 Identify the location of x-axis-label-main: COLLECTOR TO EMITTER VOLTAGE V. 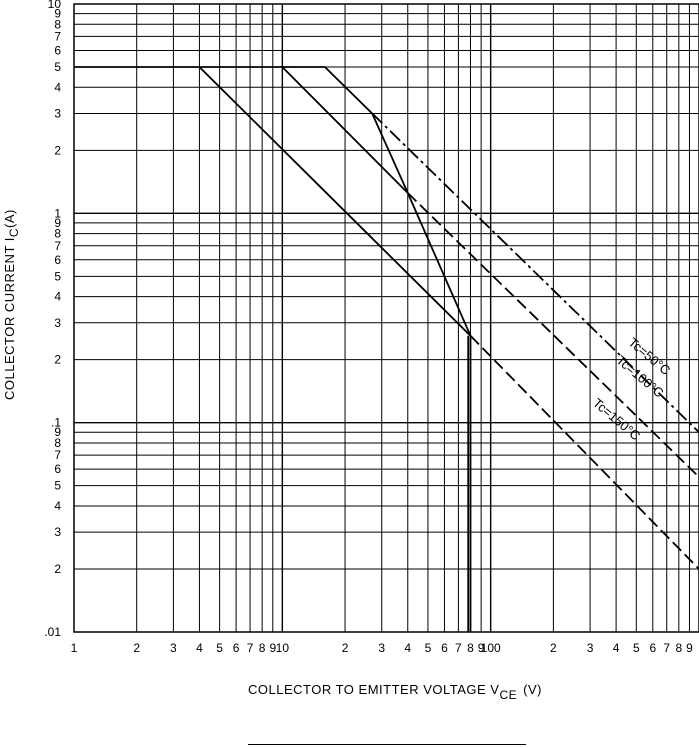
(373, 689).